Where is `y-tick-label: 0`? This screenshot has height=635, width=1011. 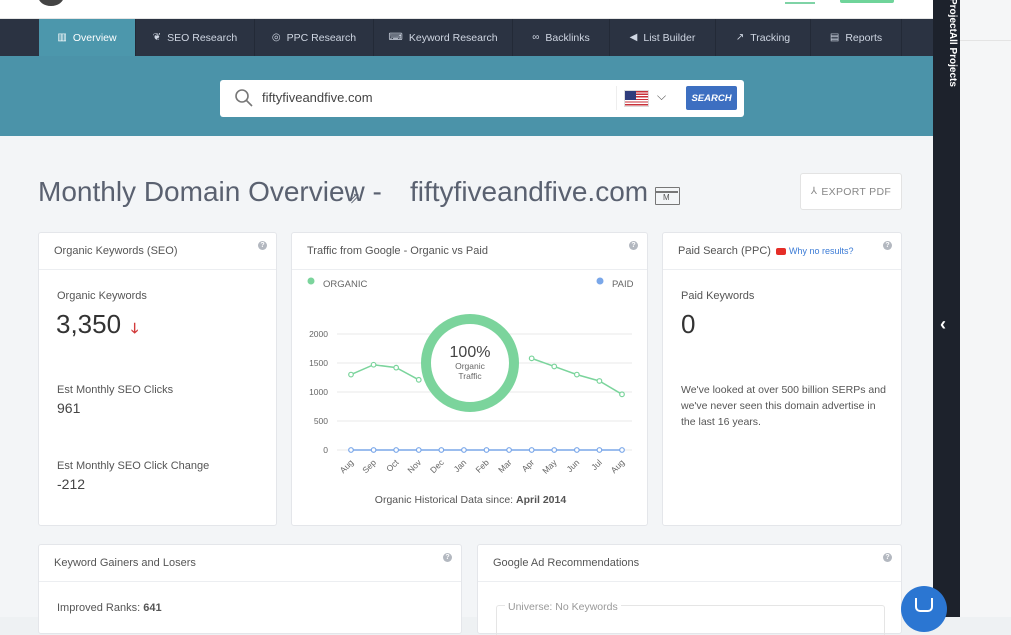
y-tick-label: 0 is located at coordinates (325, 450).